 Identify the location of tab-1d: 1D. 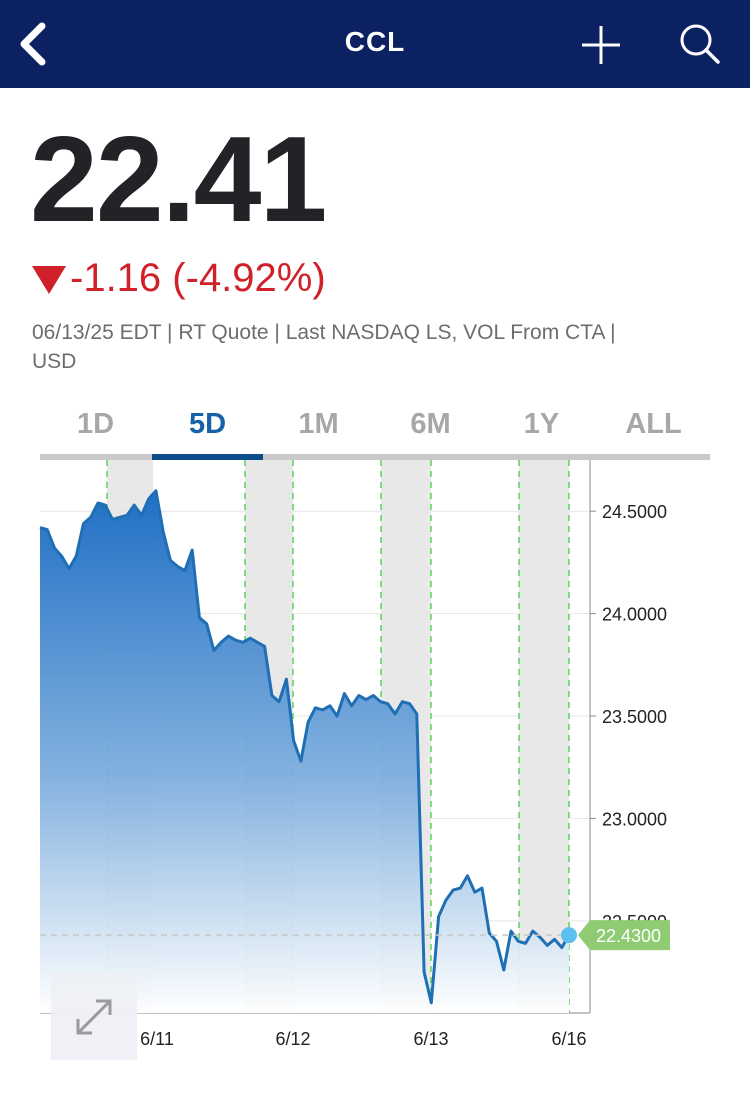
(95, 424).